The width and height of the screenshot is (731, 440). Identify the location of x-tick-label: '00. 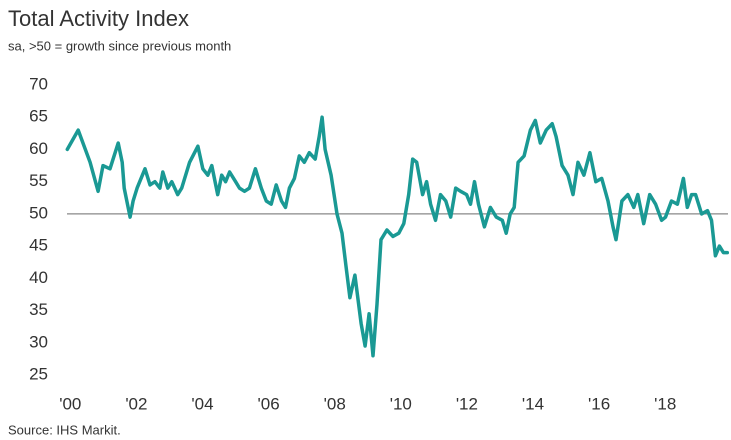
(70, 403).